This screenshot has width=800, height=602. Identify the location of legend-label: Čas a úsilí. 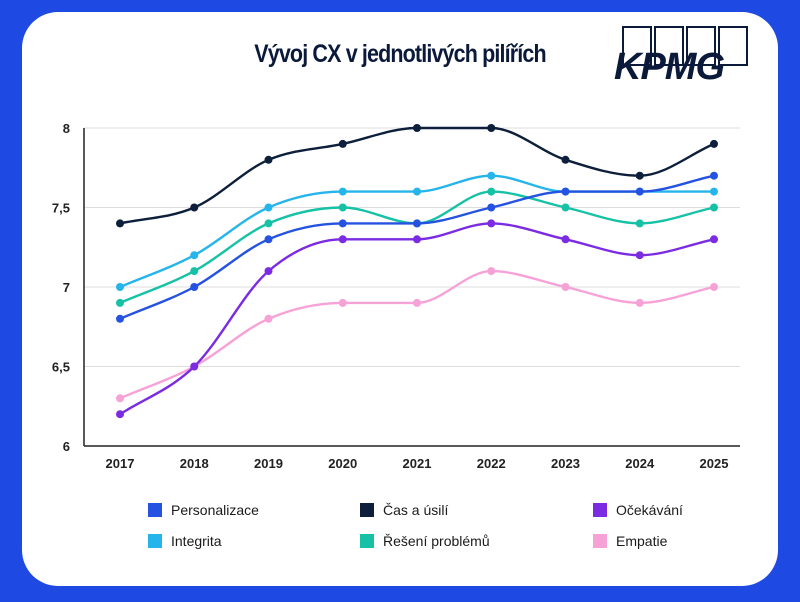
(416, 510).